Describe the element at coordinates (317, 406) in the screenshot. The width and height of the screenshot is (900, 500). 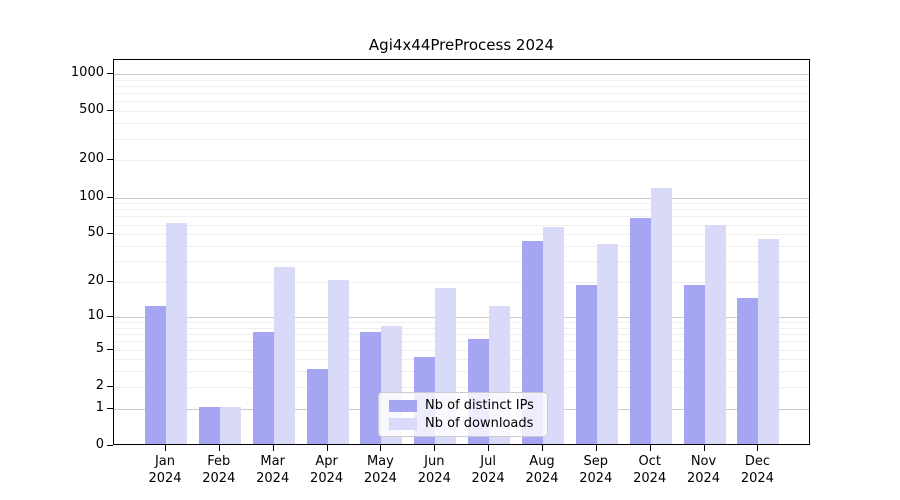
I see `bar-distinct-ips-apr` at that location.